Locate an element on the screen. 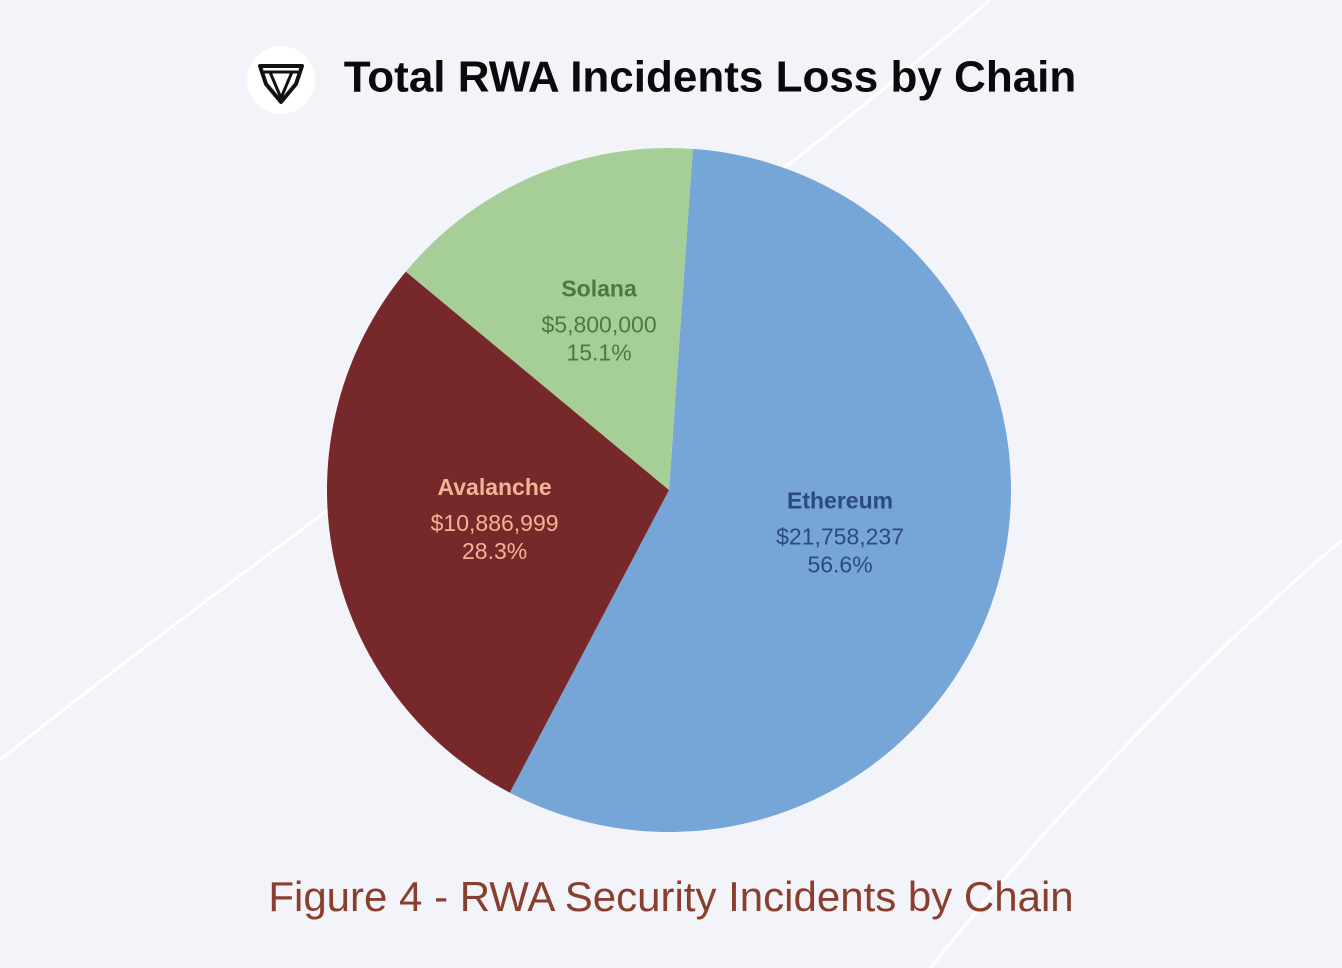 This screenshot has width=1342, height=968. slice-label: Avalanche is located at coordinates (494, 487).